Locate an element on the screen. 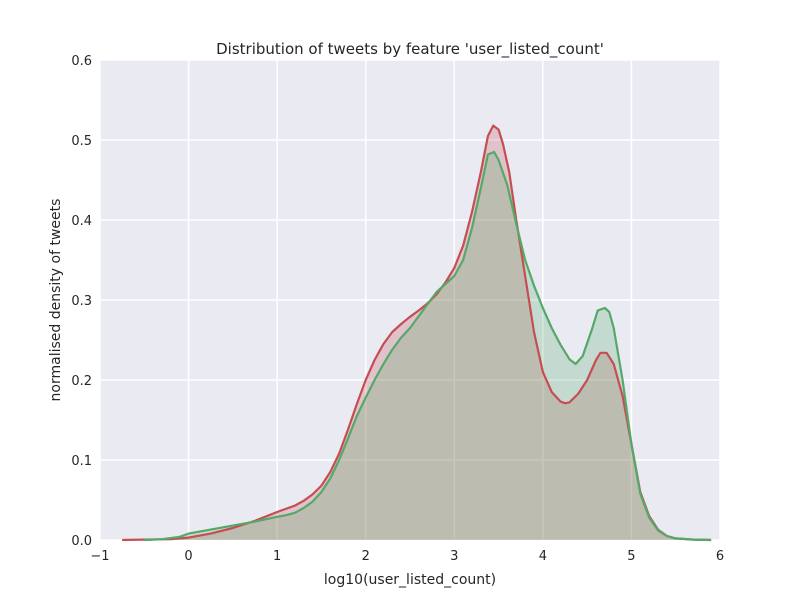  y-tick-label: 0.2 is located at coordinates (81, 381).